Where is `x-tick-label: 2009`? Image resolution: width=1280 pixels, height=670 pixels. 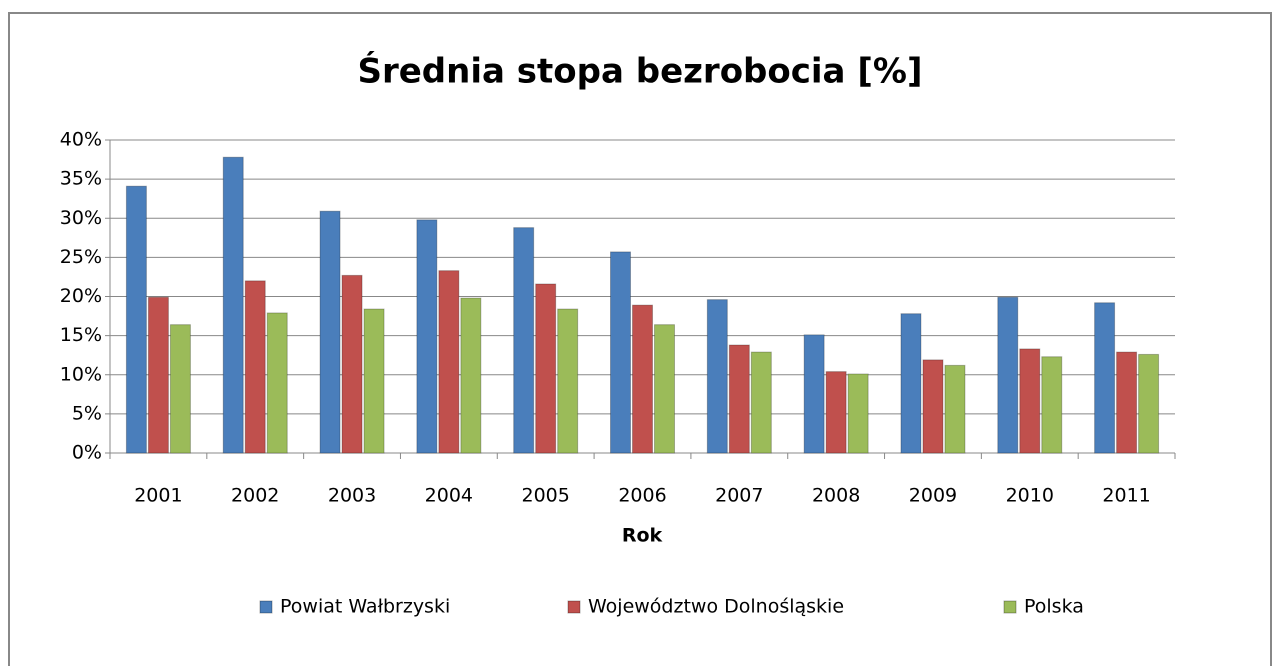
x-tick-label: 2009 is located at coordinates (933, 496).